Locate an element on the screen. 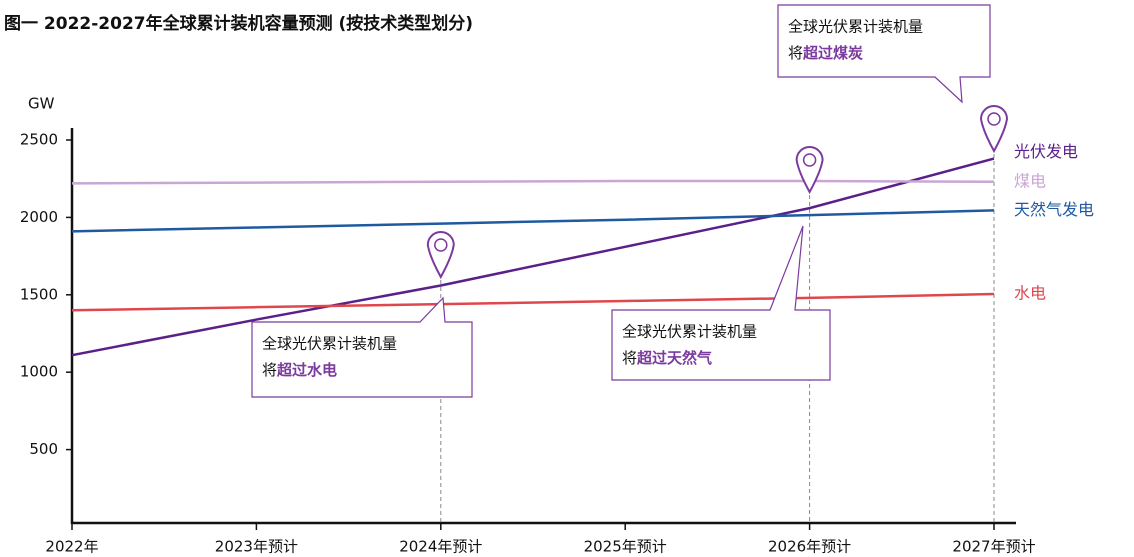 The image size is (1134, 557). series-label: 光伏发电 is located at coordinates (1046, 151).